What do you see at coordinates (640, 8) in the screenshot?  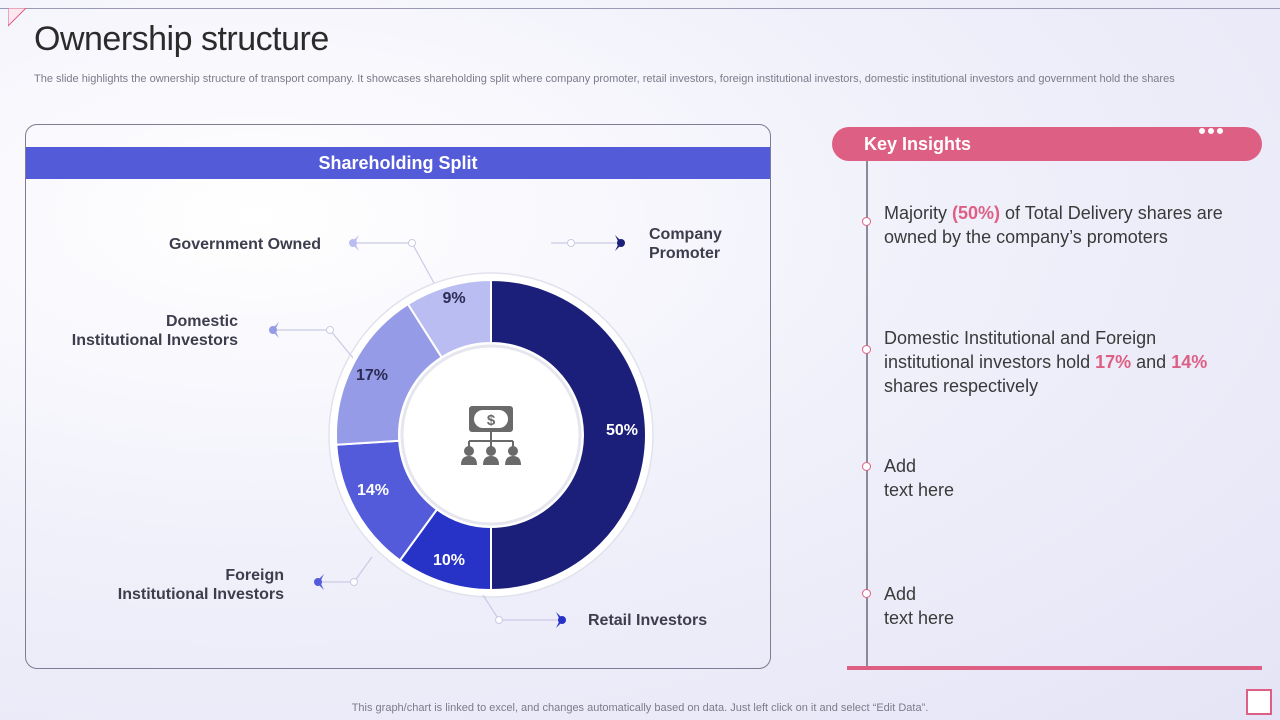 I see `top-rule` at bounding box center [640, 8].